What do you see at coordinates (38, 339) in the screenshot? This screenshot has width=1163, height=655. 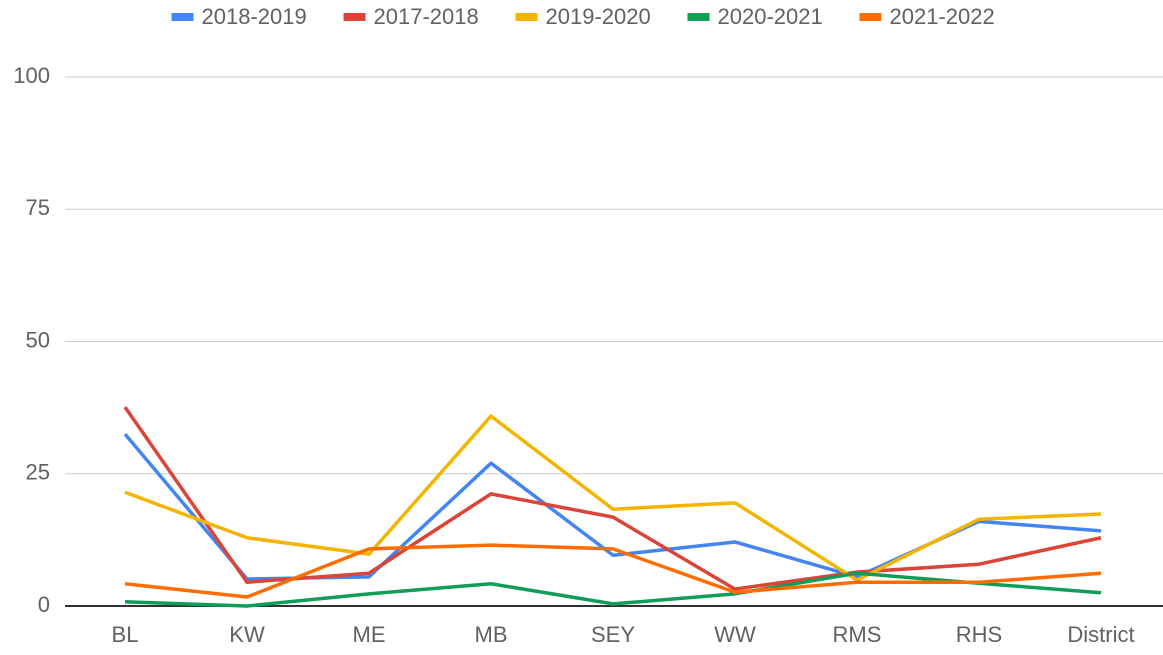 I see `y-tick-label: 50` at bounding box center [38, 339].